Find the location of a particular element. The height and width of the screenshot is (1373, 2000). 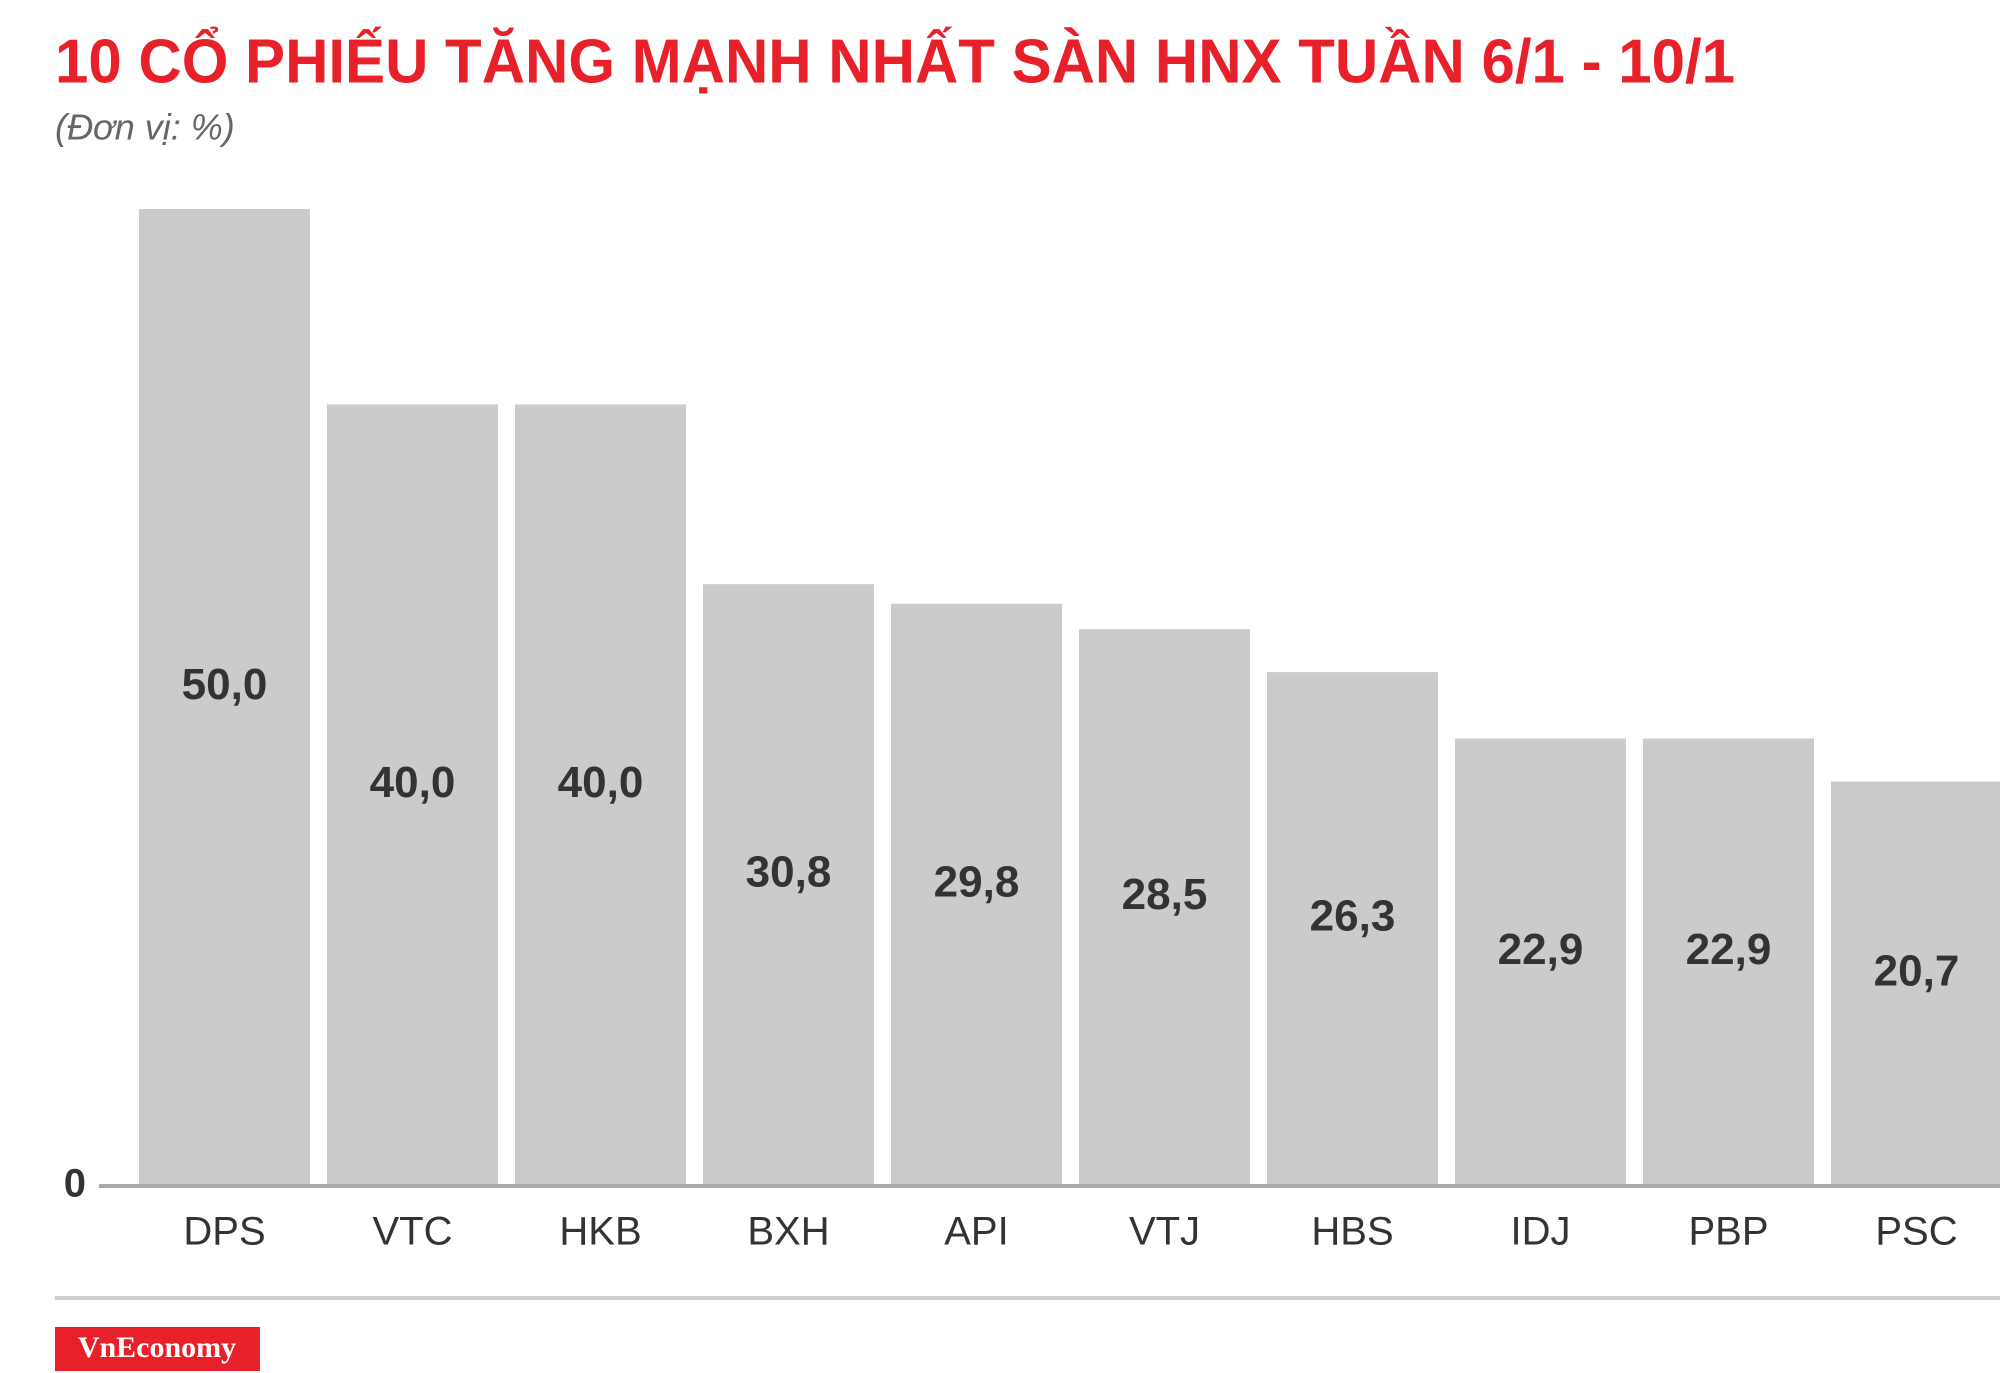

value-label: 29,8 is located at coordinates (977, 881).